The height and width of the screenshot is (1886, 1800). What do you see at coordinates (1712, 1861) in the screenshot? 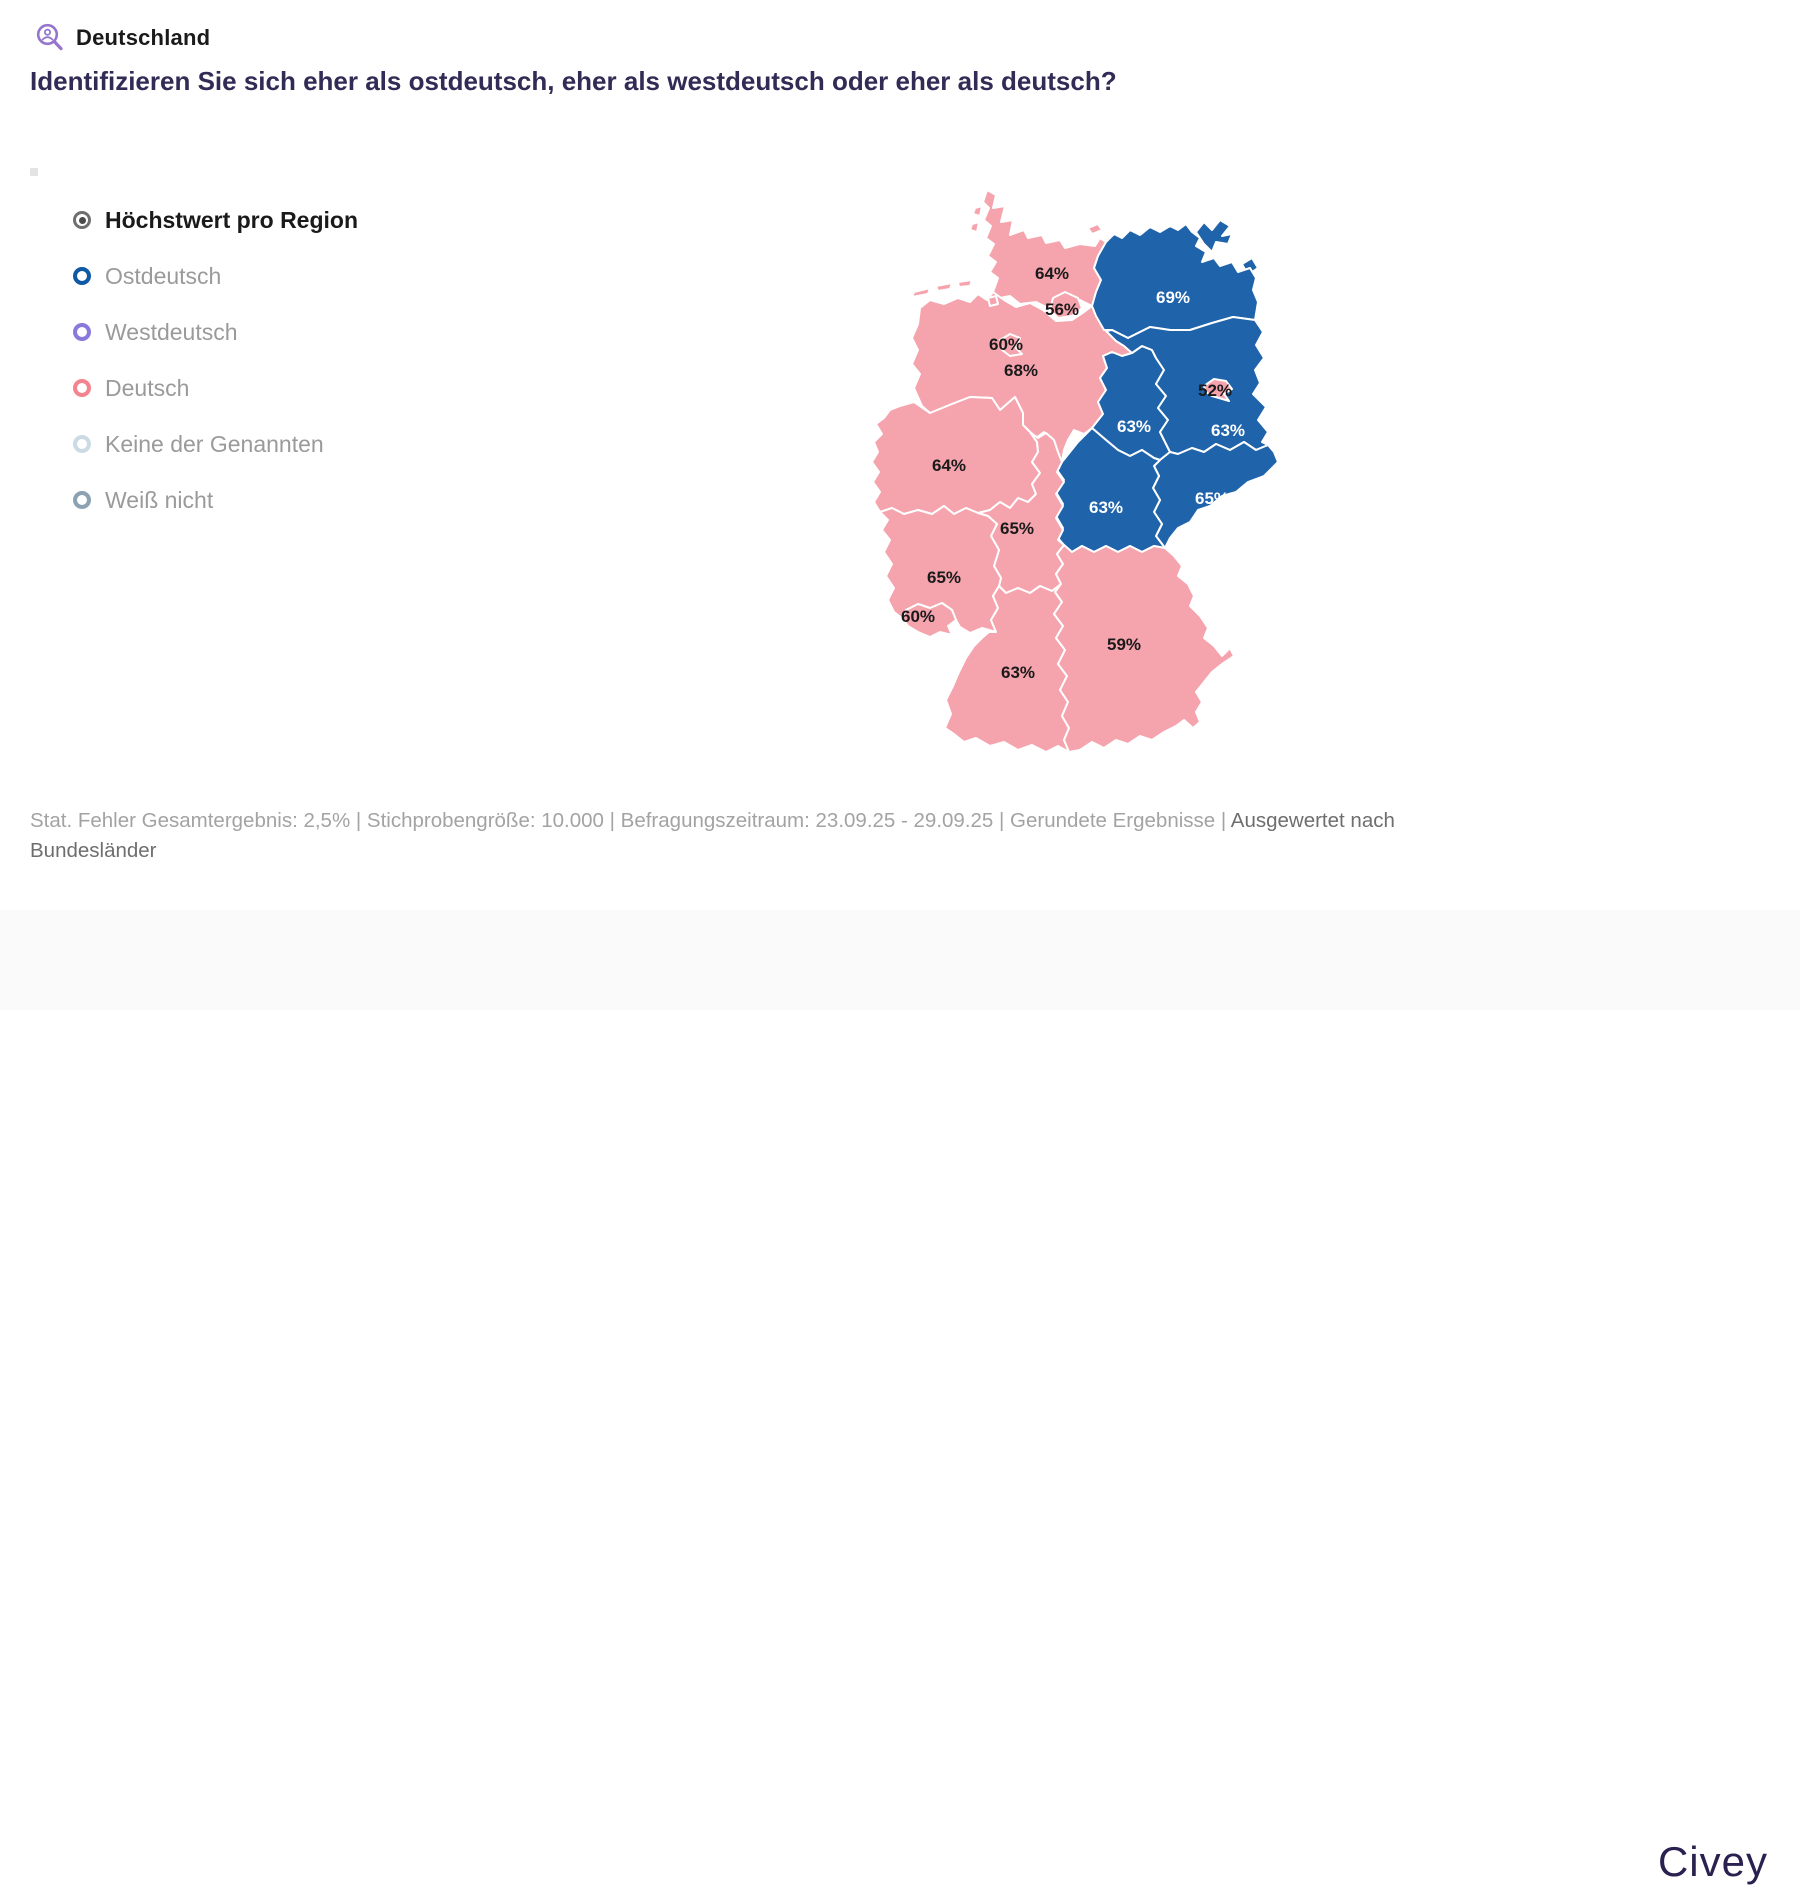
I see `civey-logo: Civey` at bounding box center [1712, 1861].